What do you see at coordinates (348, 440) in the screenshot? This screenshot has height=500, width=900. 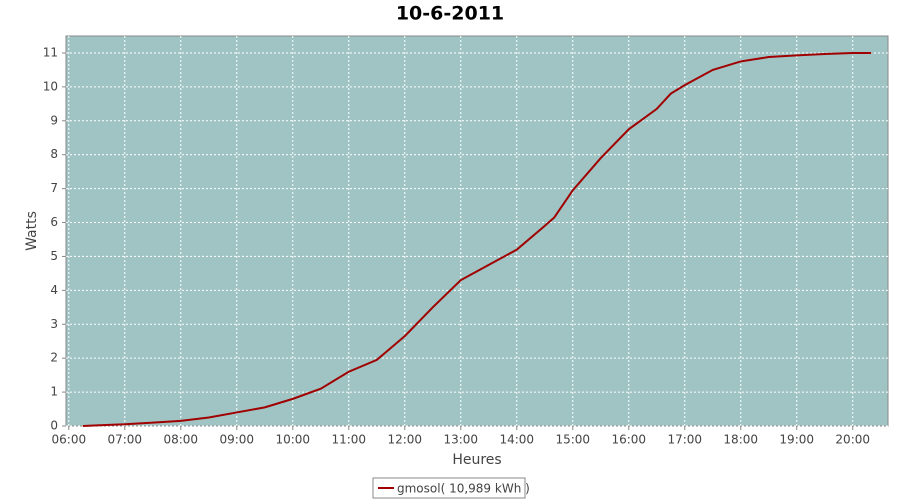 I see `x-tick-label: 11:00` at bounding box center [348, 440].